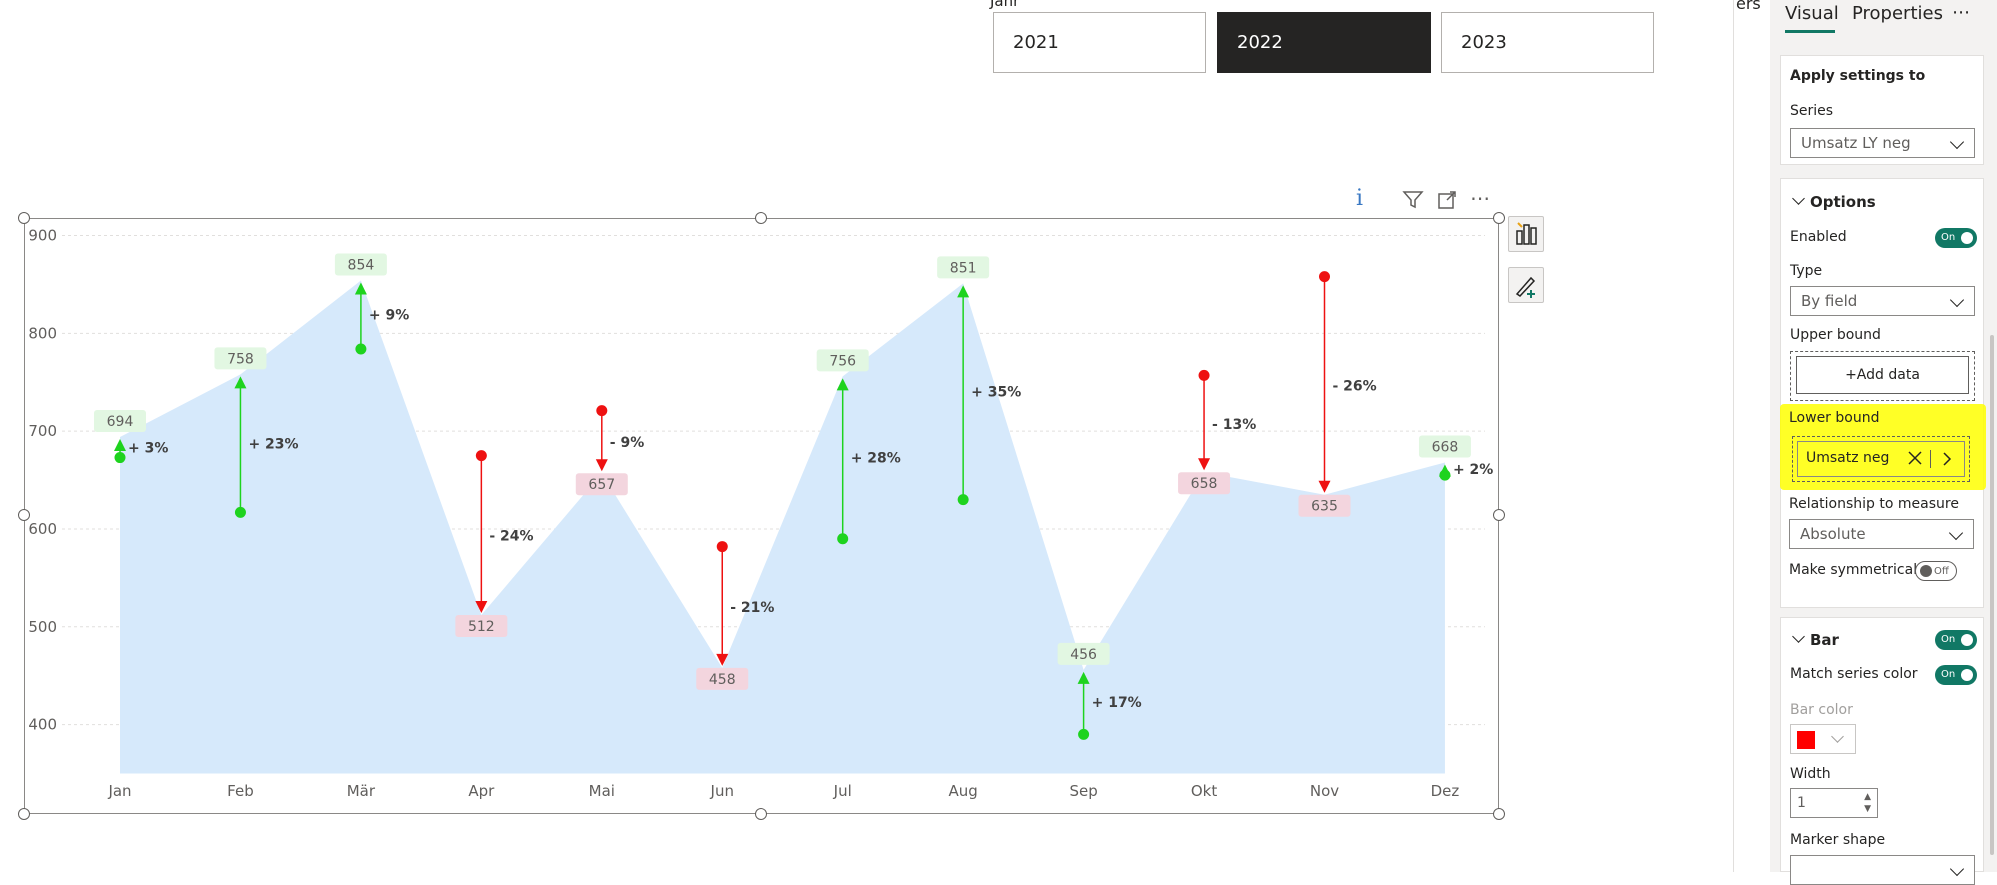 This screenshot has width=1997, height=885. I want to click on toggle-state-label: Off, so click(1941, 571).